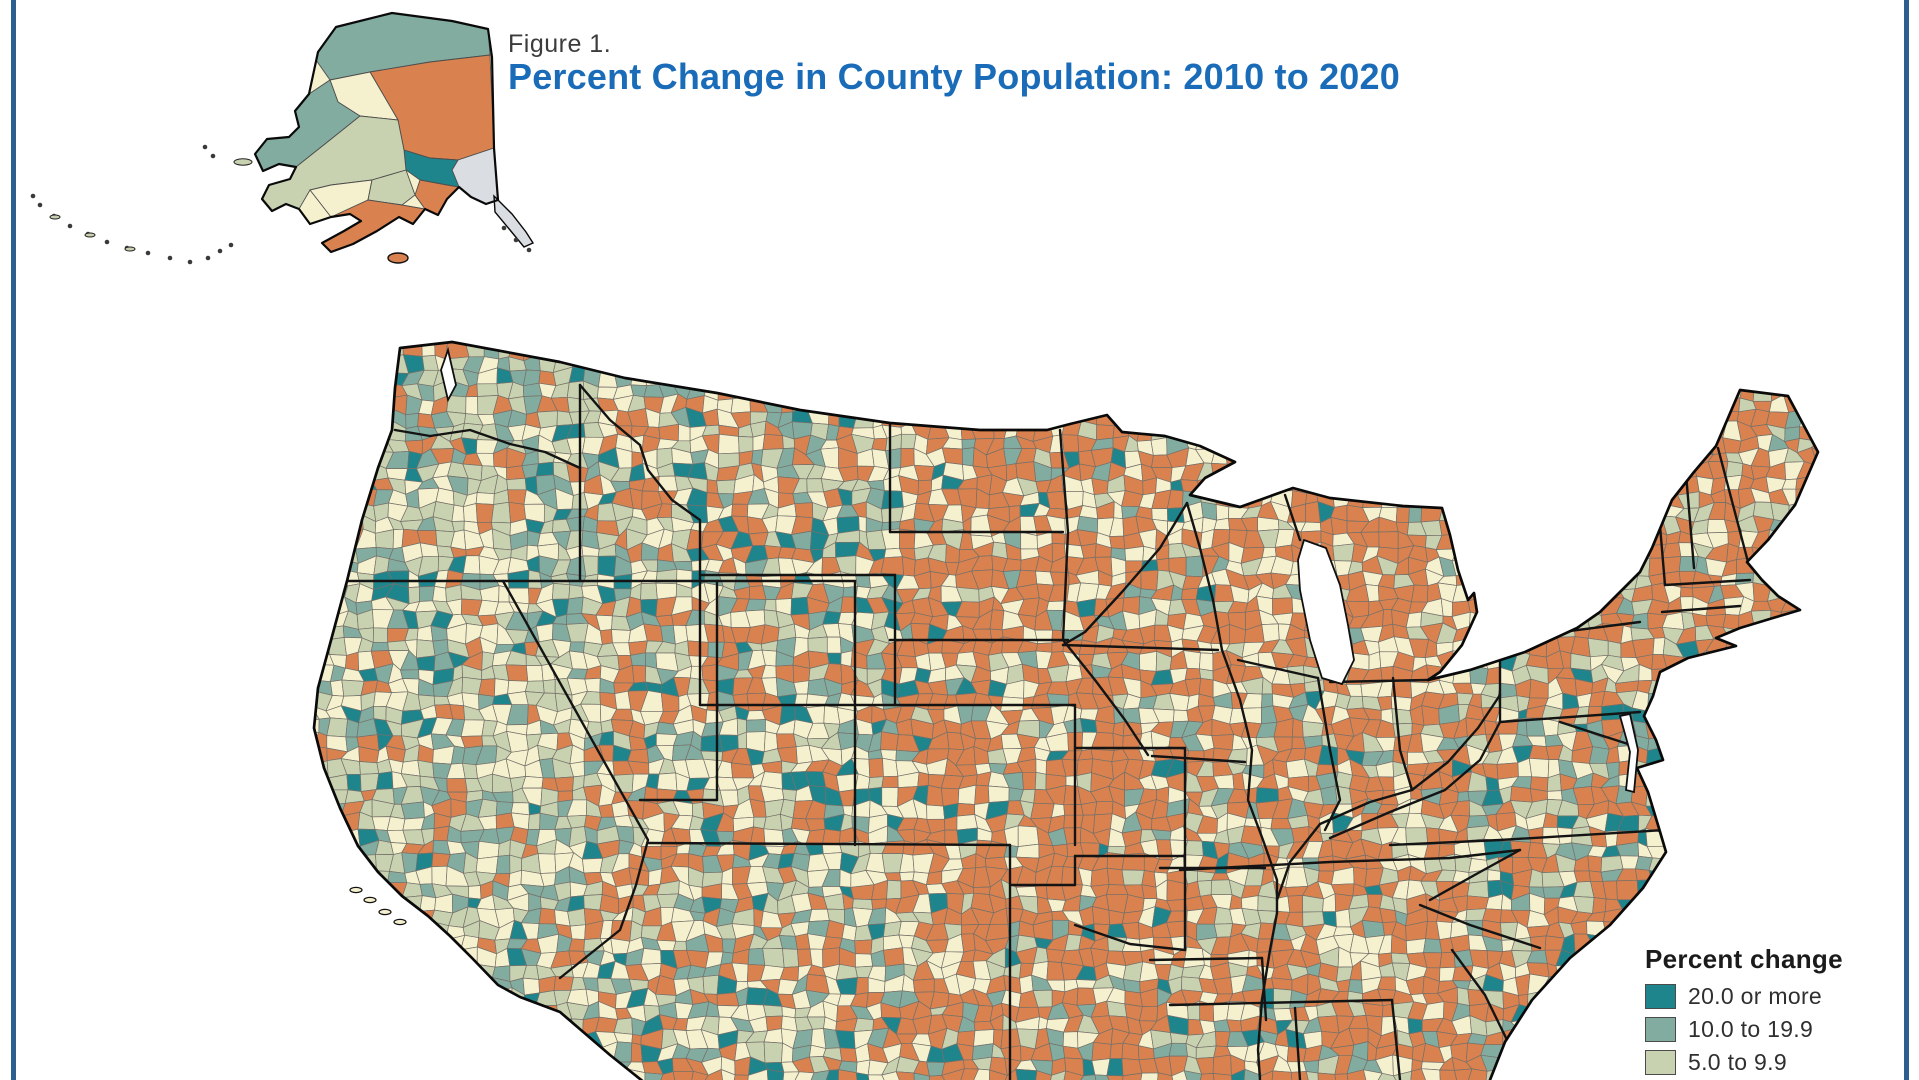  What do you see at coordinates (1755, 996) in the screenshot?
I see `legend-item-label: 20.0 or more` at bounding box center [1755, 996].